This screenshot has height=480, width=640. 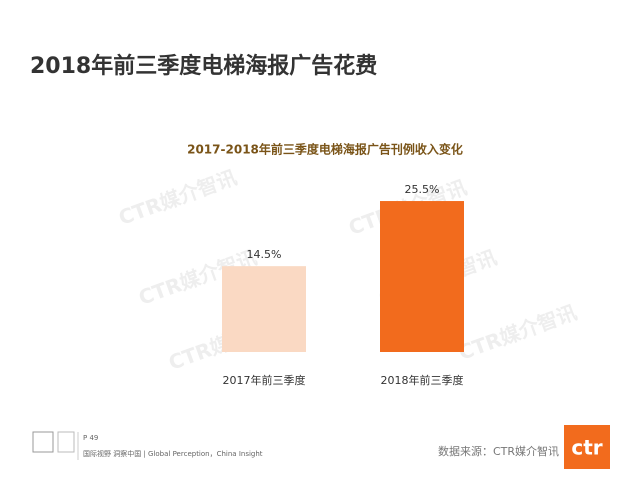 I want to click on category-label: 2017年前三季度, so click(x=264, y=380).